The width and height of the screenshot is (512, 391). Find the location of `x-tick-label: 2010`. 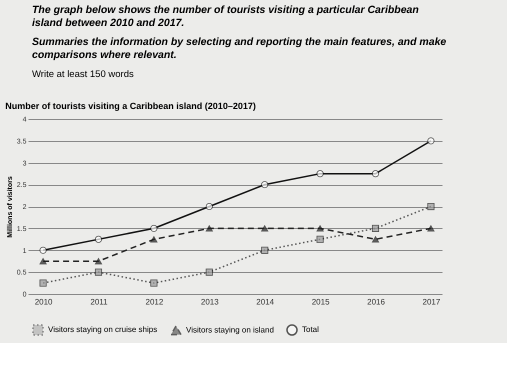

x-tick-label: 2010 is located at coordinates (44, 302).